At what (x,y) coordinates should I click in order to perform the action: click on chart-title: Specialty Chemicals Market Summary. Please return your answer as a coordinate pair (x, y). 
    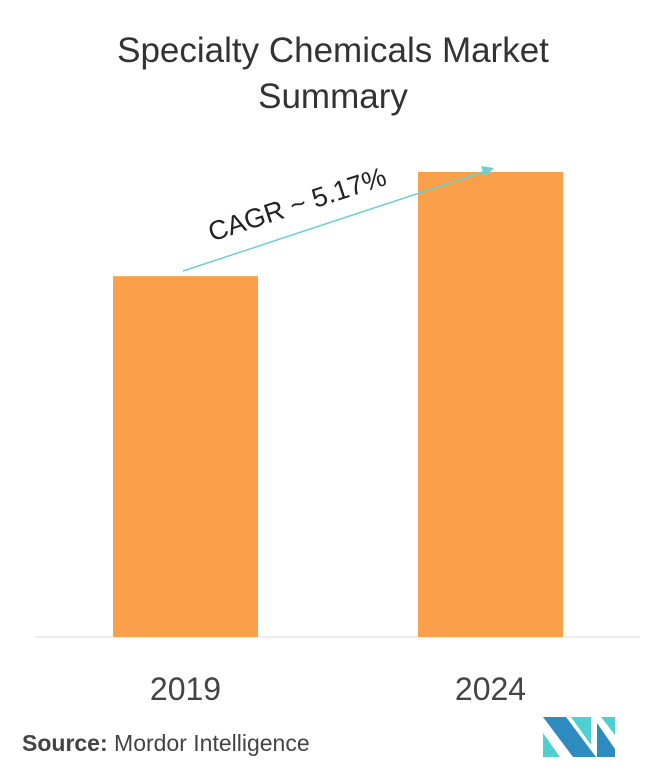
    Looking at the image, I should click on (333, 74).